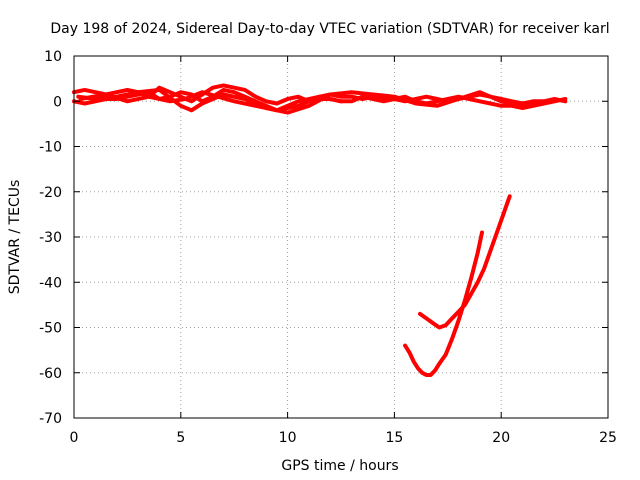 This screenshot has width=640, height=480. Describe the element at coordinates (74, 438) in the screenshot. I see `x-tick-label: 0` at that location.